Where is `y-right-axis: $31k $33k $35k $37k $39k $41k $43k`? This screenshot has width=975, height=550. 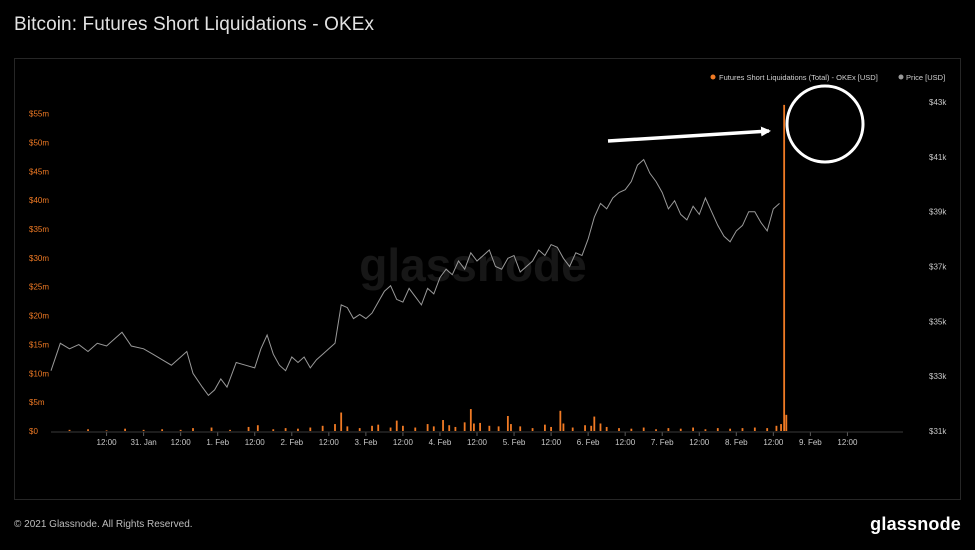
y-right-axis: $31k $33k $35k $37k $39k $41k $43k is located at coordinates (938, 267).